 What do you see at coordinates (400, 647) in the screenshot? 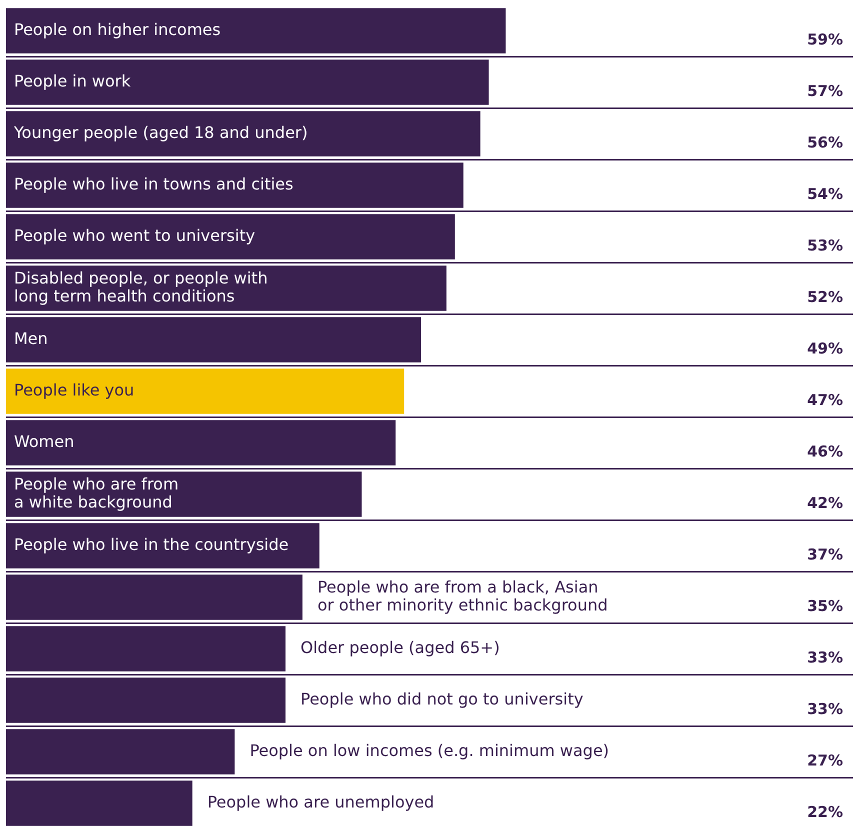
I see `y-tick-label: Older people (aged 65+)` at bounding box center [400, 647].